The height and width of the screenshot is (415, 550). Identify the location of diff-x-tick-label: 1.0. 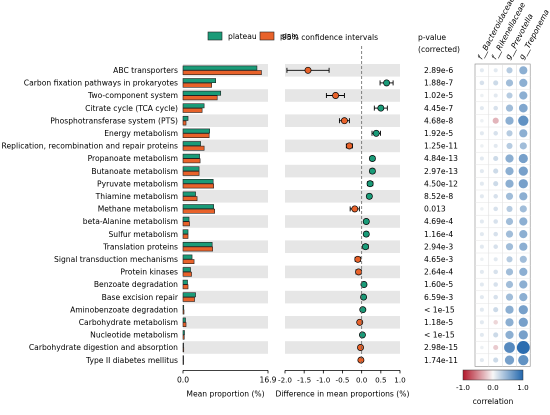
(400, 379).